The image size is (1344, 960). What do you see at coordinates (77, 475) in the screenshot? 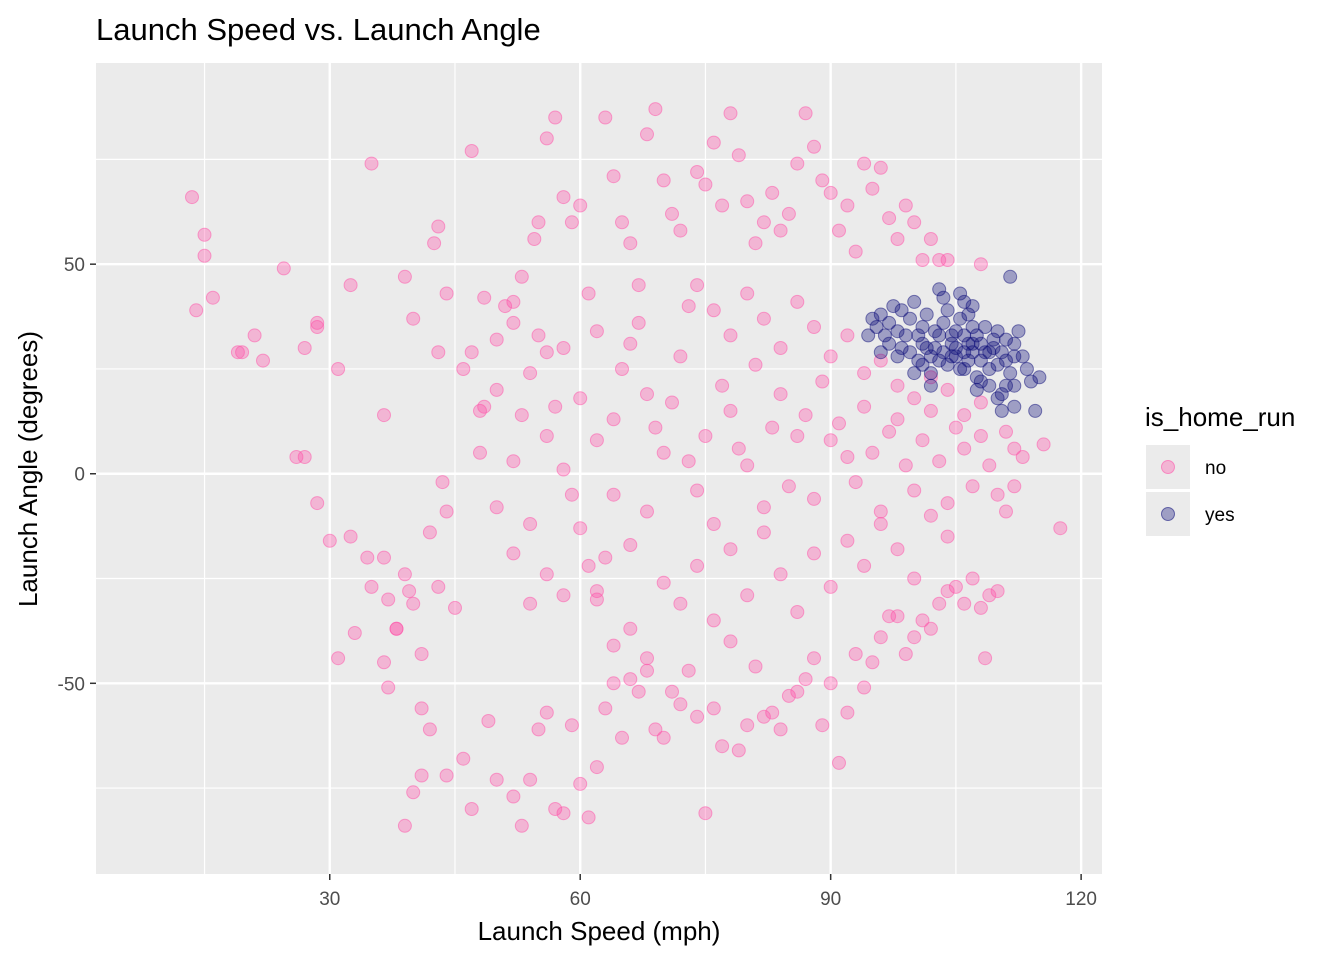
I see `y-axis-ticks: -50 0 50` at bounding box center [77, 475].